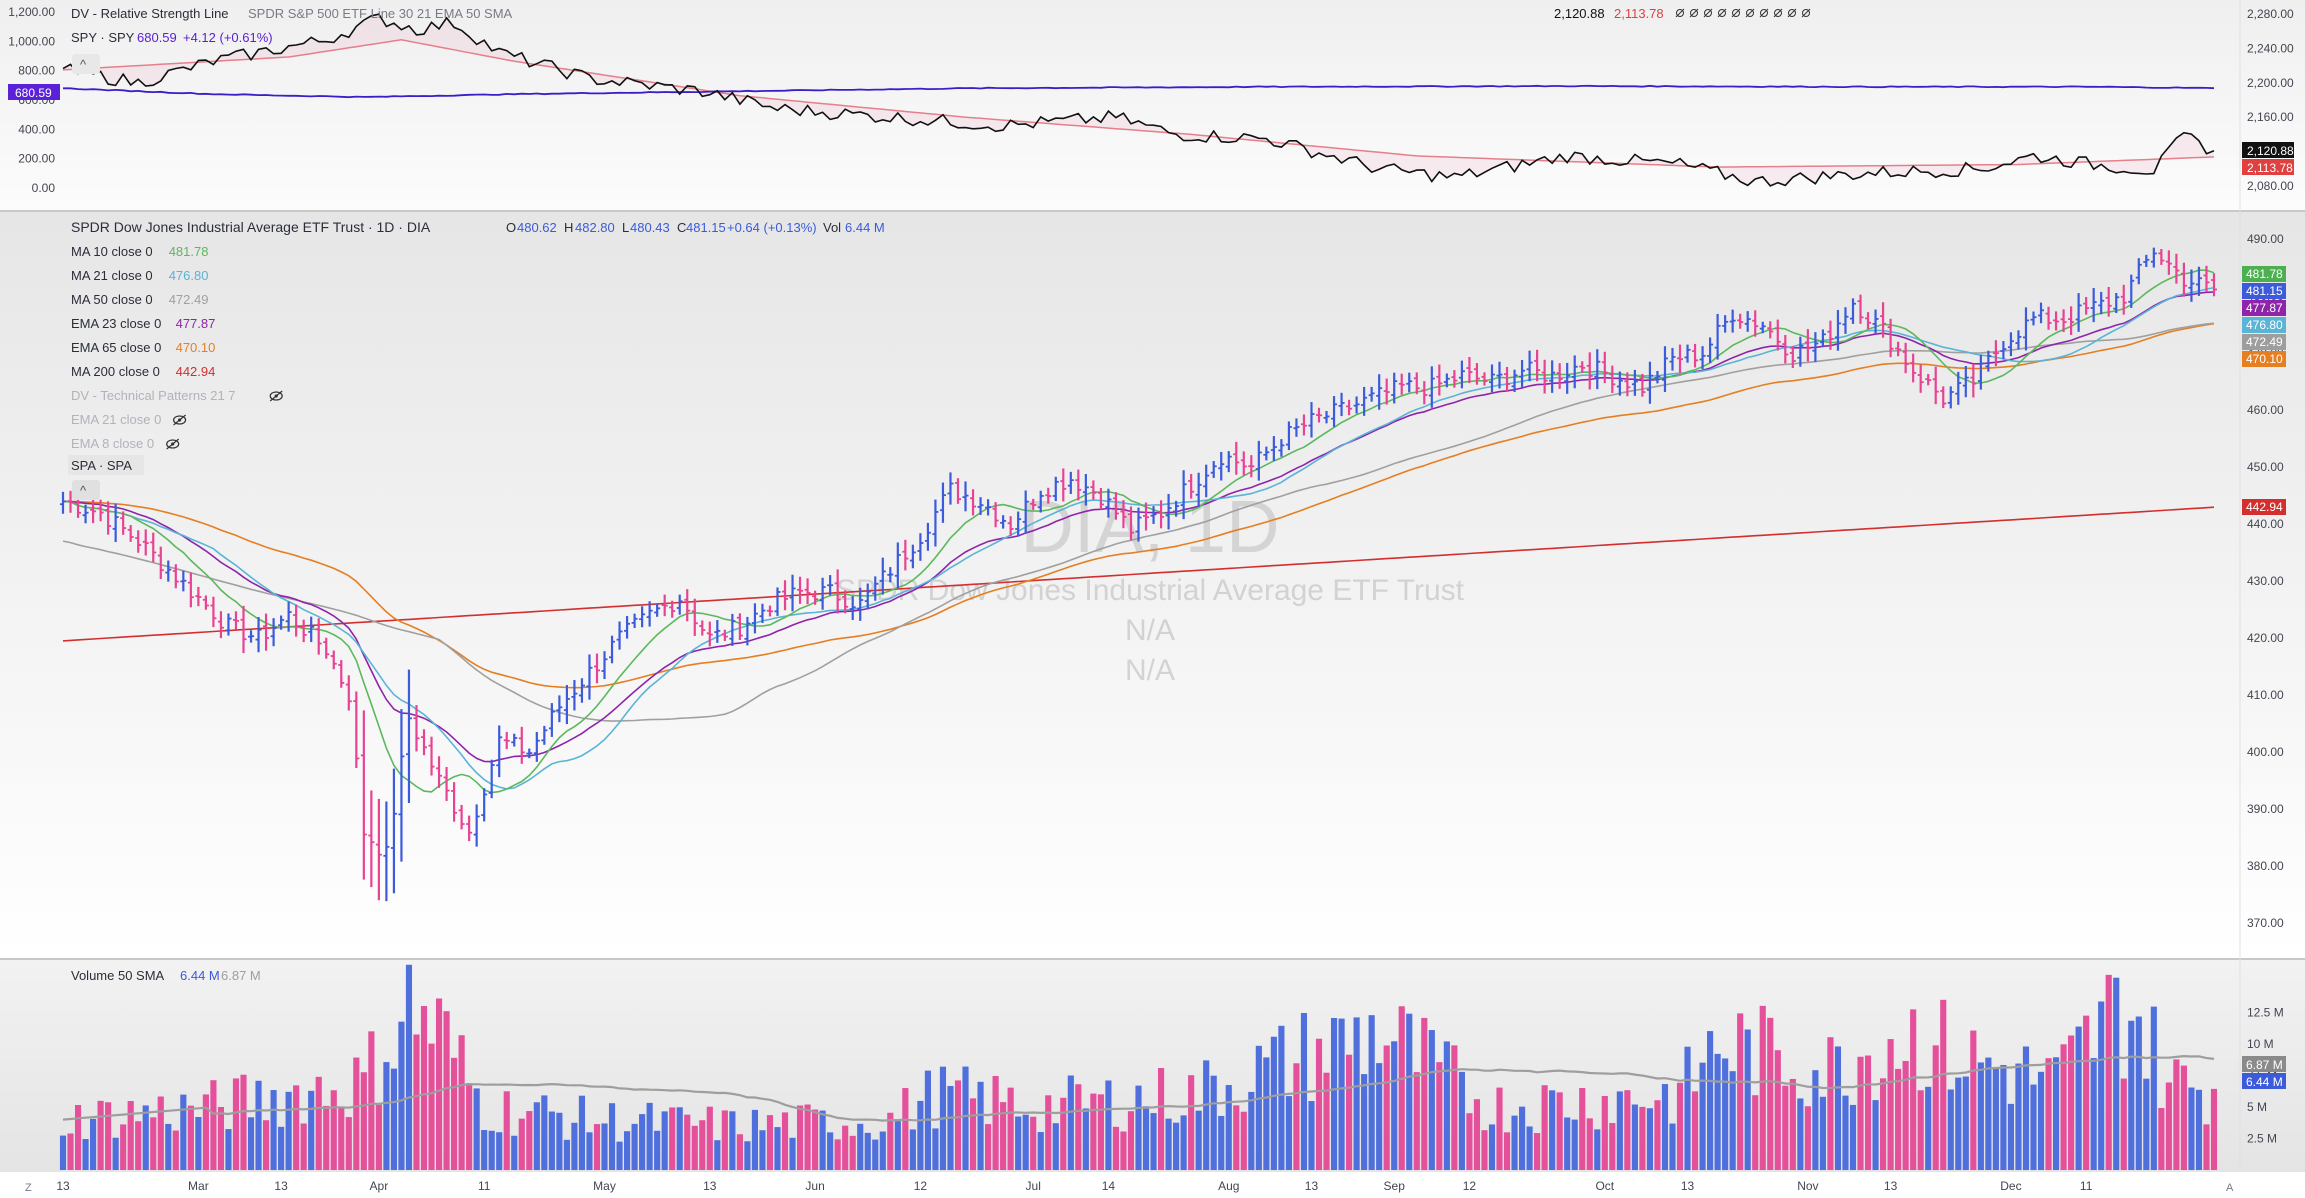  What do you see at coordinates (814, 1186) in the screenshot?
I see `time-tick-label: Jun` at bounding box center [814, 1186].